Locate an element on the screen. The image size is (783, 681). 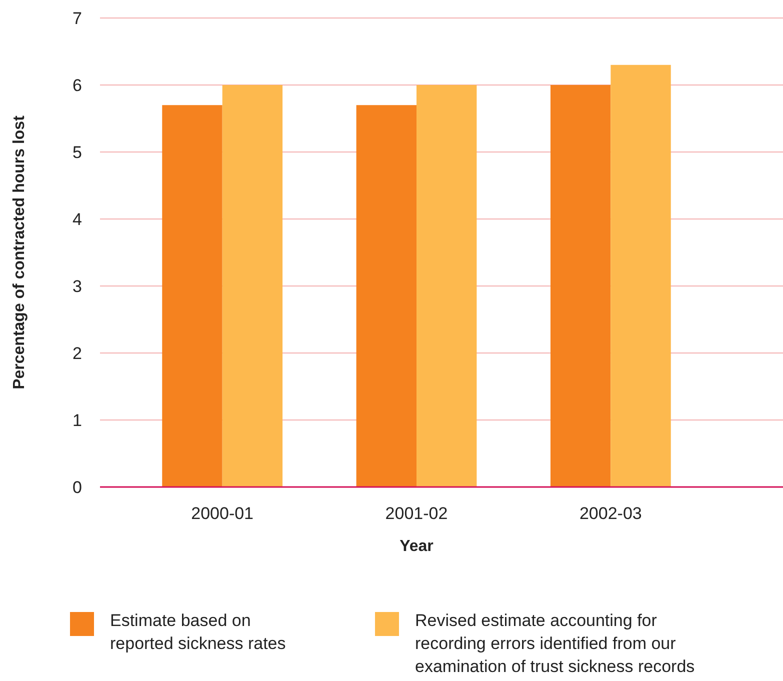
y-tick-label: 3 is located at coordinates (77, 286).